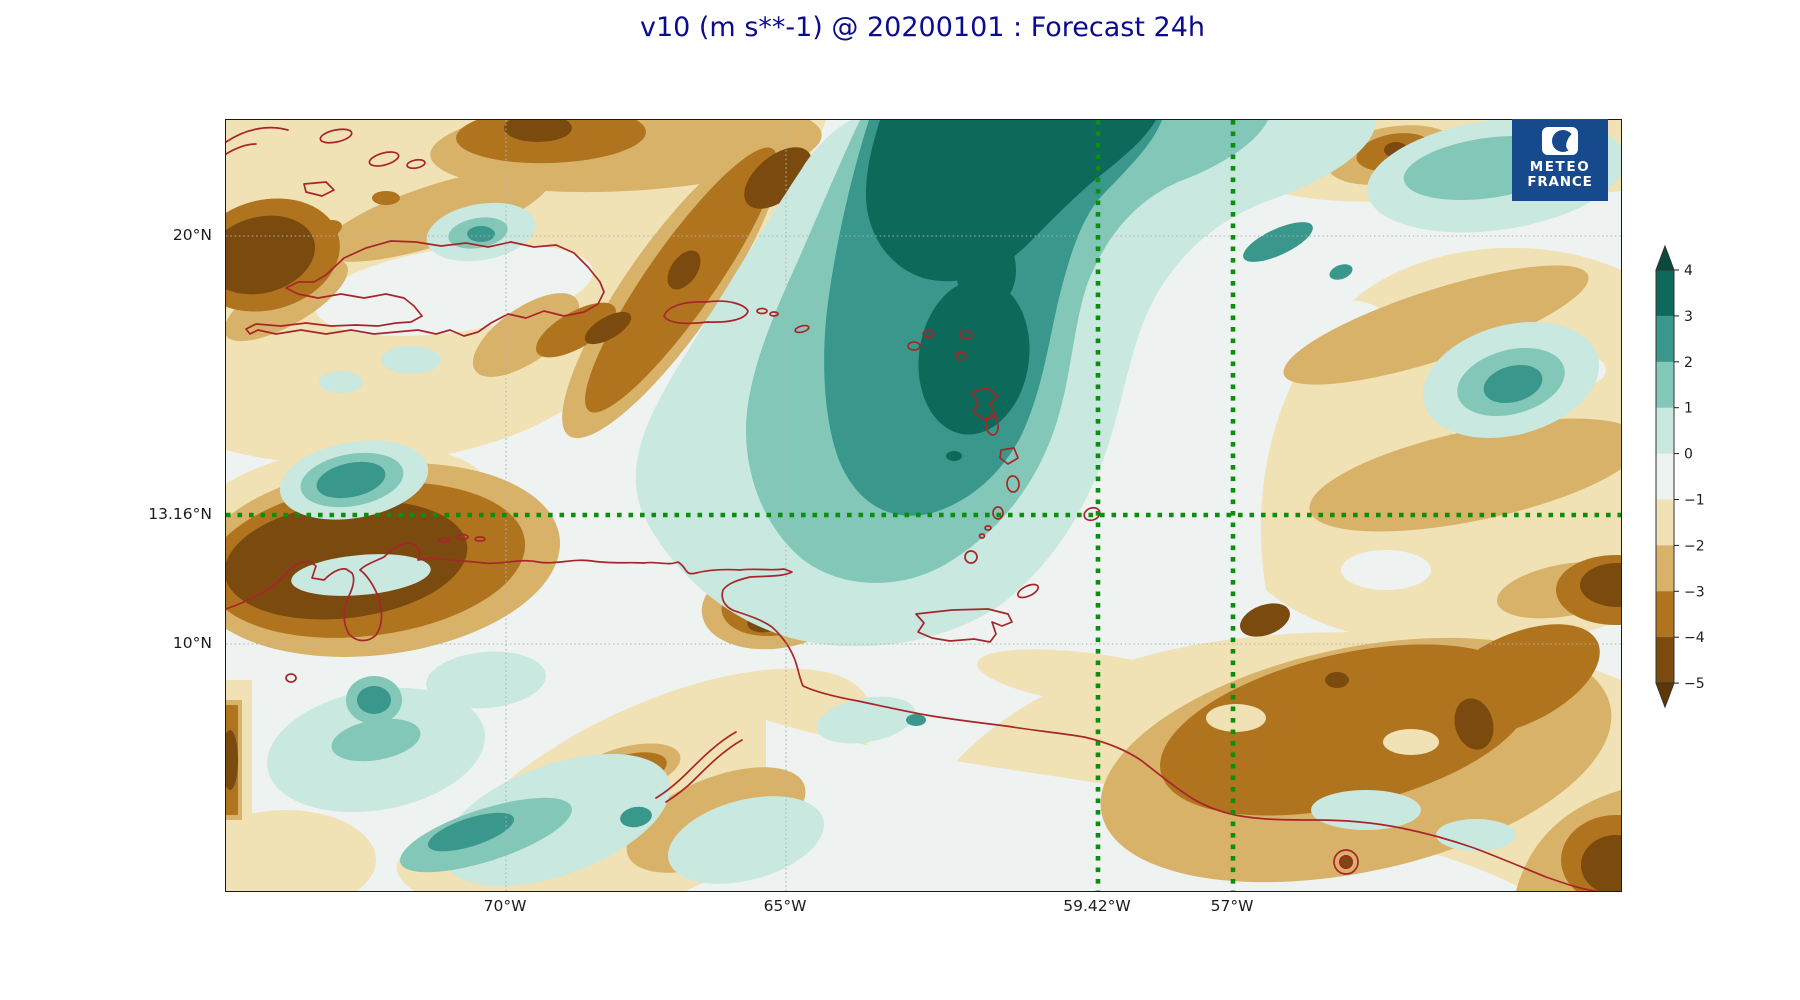 The image size is (1800, 1000). What do you see at coordinates (291, 678) in the screenshot?
I see `lagoon` at bounding box center [291, 678].